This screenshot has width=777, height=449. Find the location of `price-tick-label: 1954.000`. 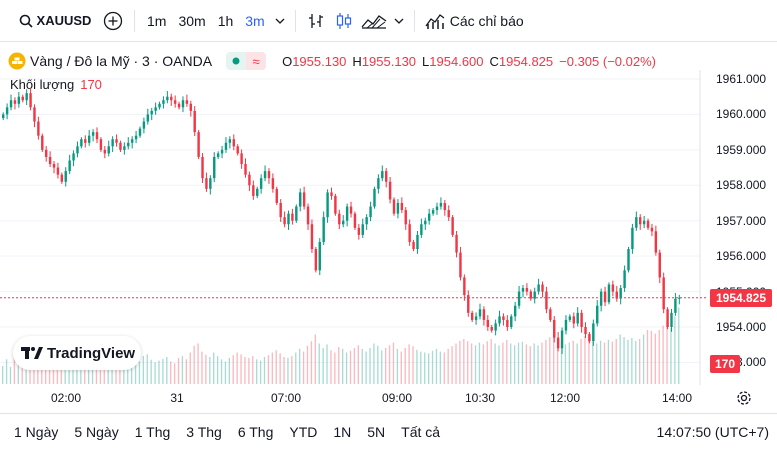

price-tick-label: 1954.000 is located at coordinates (741, 327).